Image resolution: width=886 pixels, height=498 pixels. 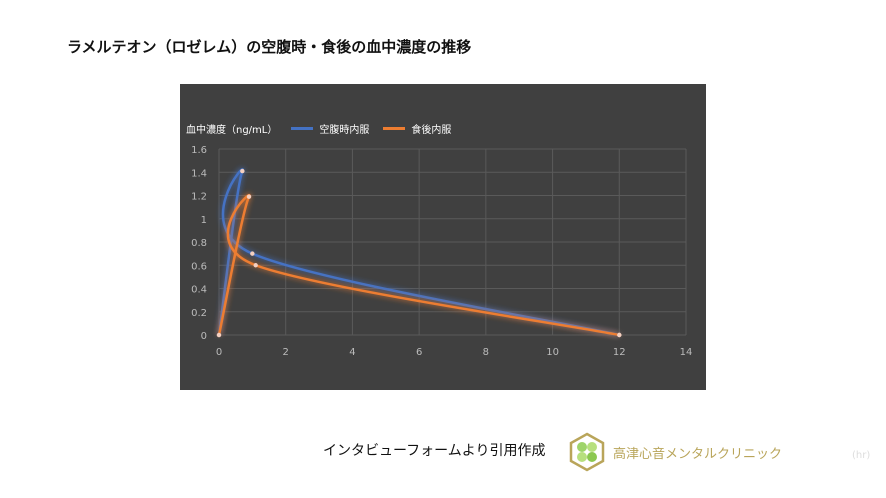 I want to click on x-tick-label: 6, so click(x=419, y=352).